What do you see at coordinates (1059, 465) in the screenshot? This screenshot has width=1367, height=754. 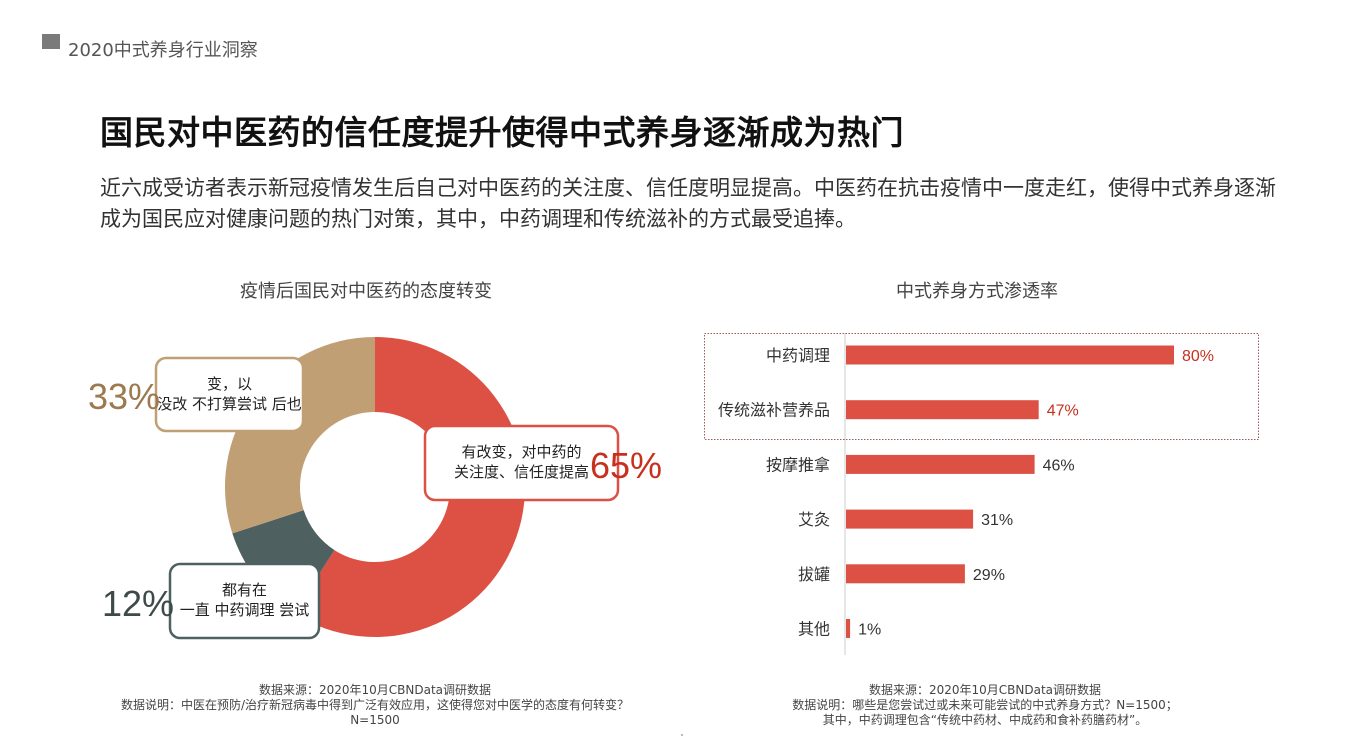 I see `bar-value-label: 46%` at bounding box center [1059, 465].